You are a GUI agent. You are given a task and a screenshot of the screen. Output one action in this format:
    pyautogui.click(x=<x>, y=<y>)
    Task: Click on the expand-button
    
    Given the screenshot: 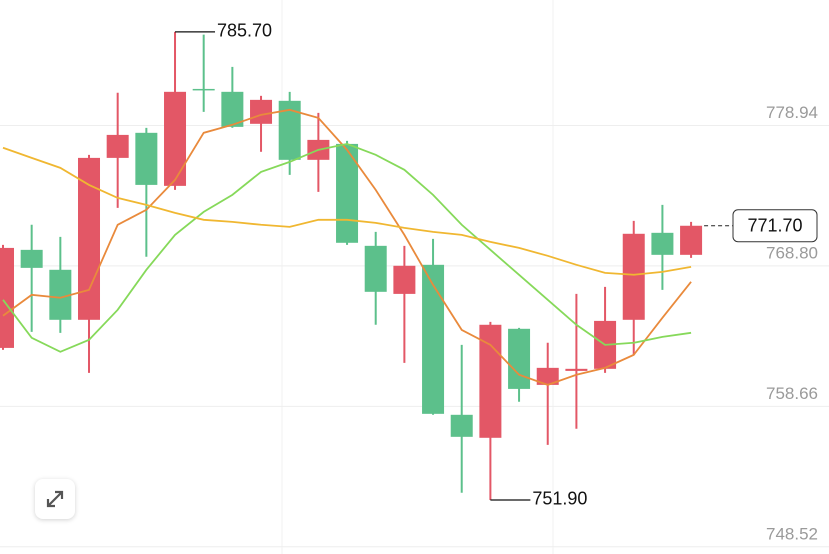 What is the action you would take?
    pyautogui.click(x=55, y=499)
    